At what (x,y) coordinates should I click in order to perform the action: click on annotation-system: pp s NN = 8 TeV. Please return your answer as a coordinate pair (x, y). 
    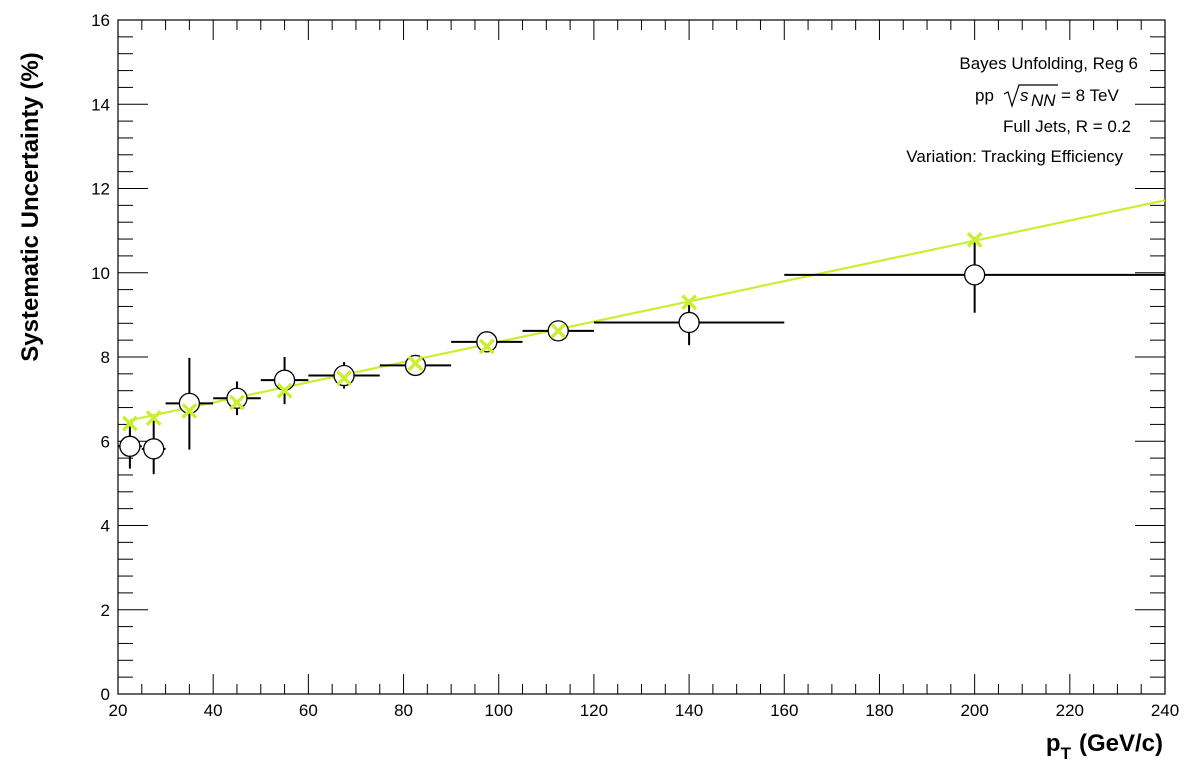
    Looking at the image, I should click on (1047, 97).